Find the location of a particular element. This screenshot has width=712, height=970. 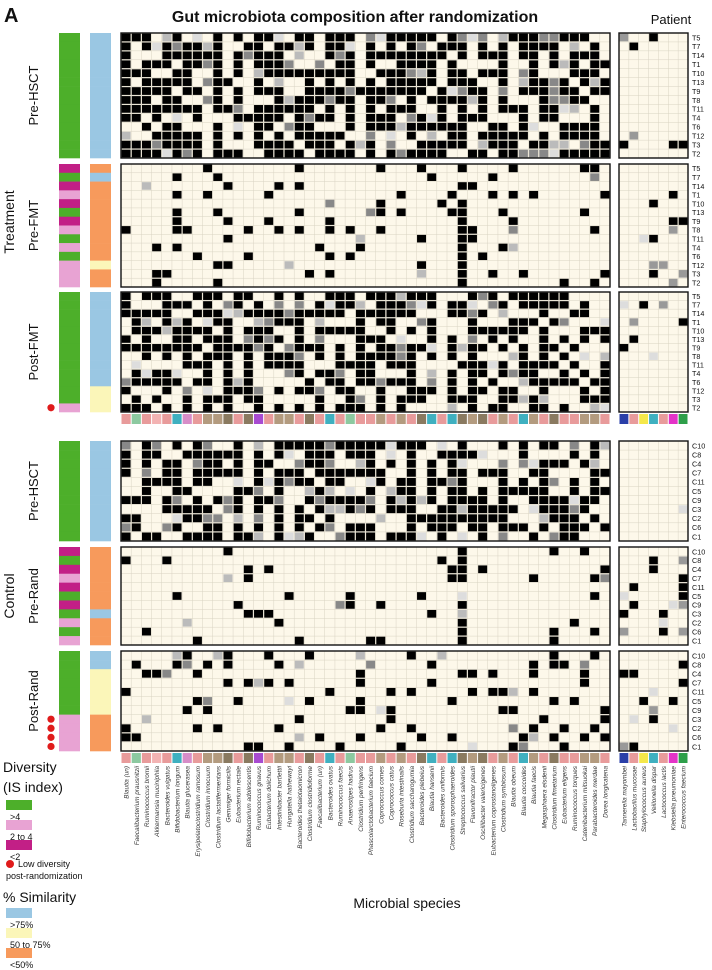

species-label: Bacteroides vulgatus is located at coordinates (167, 795).